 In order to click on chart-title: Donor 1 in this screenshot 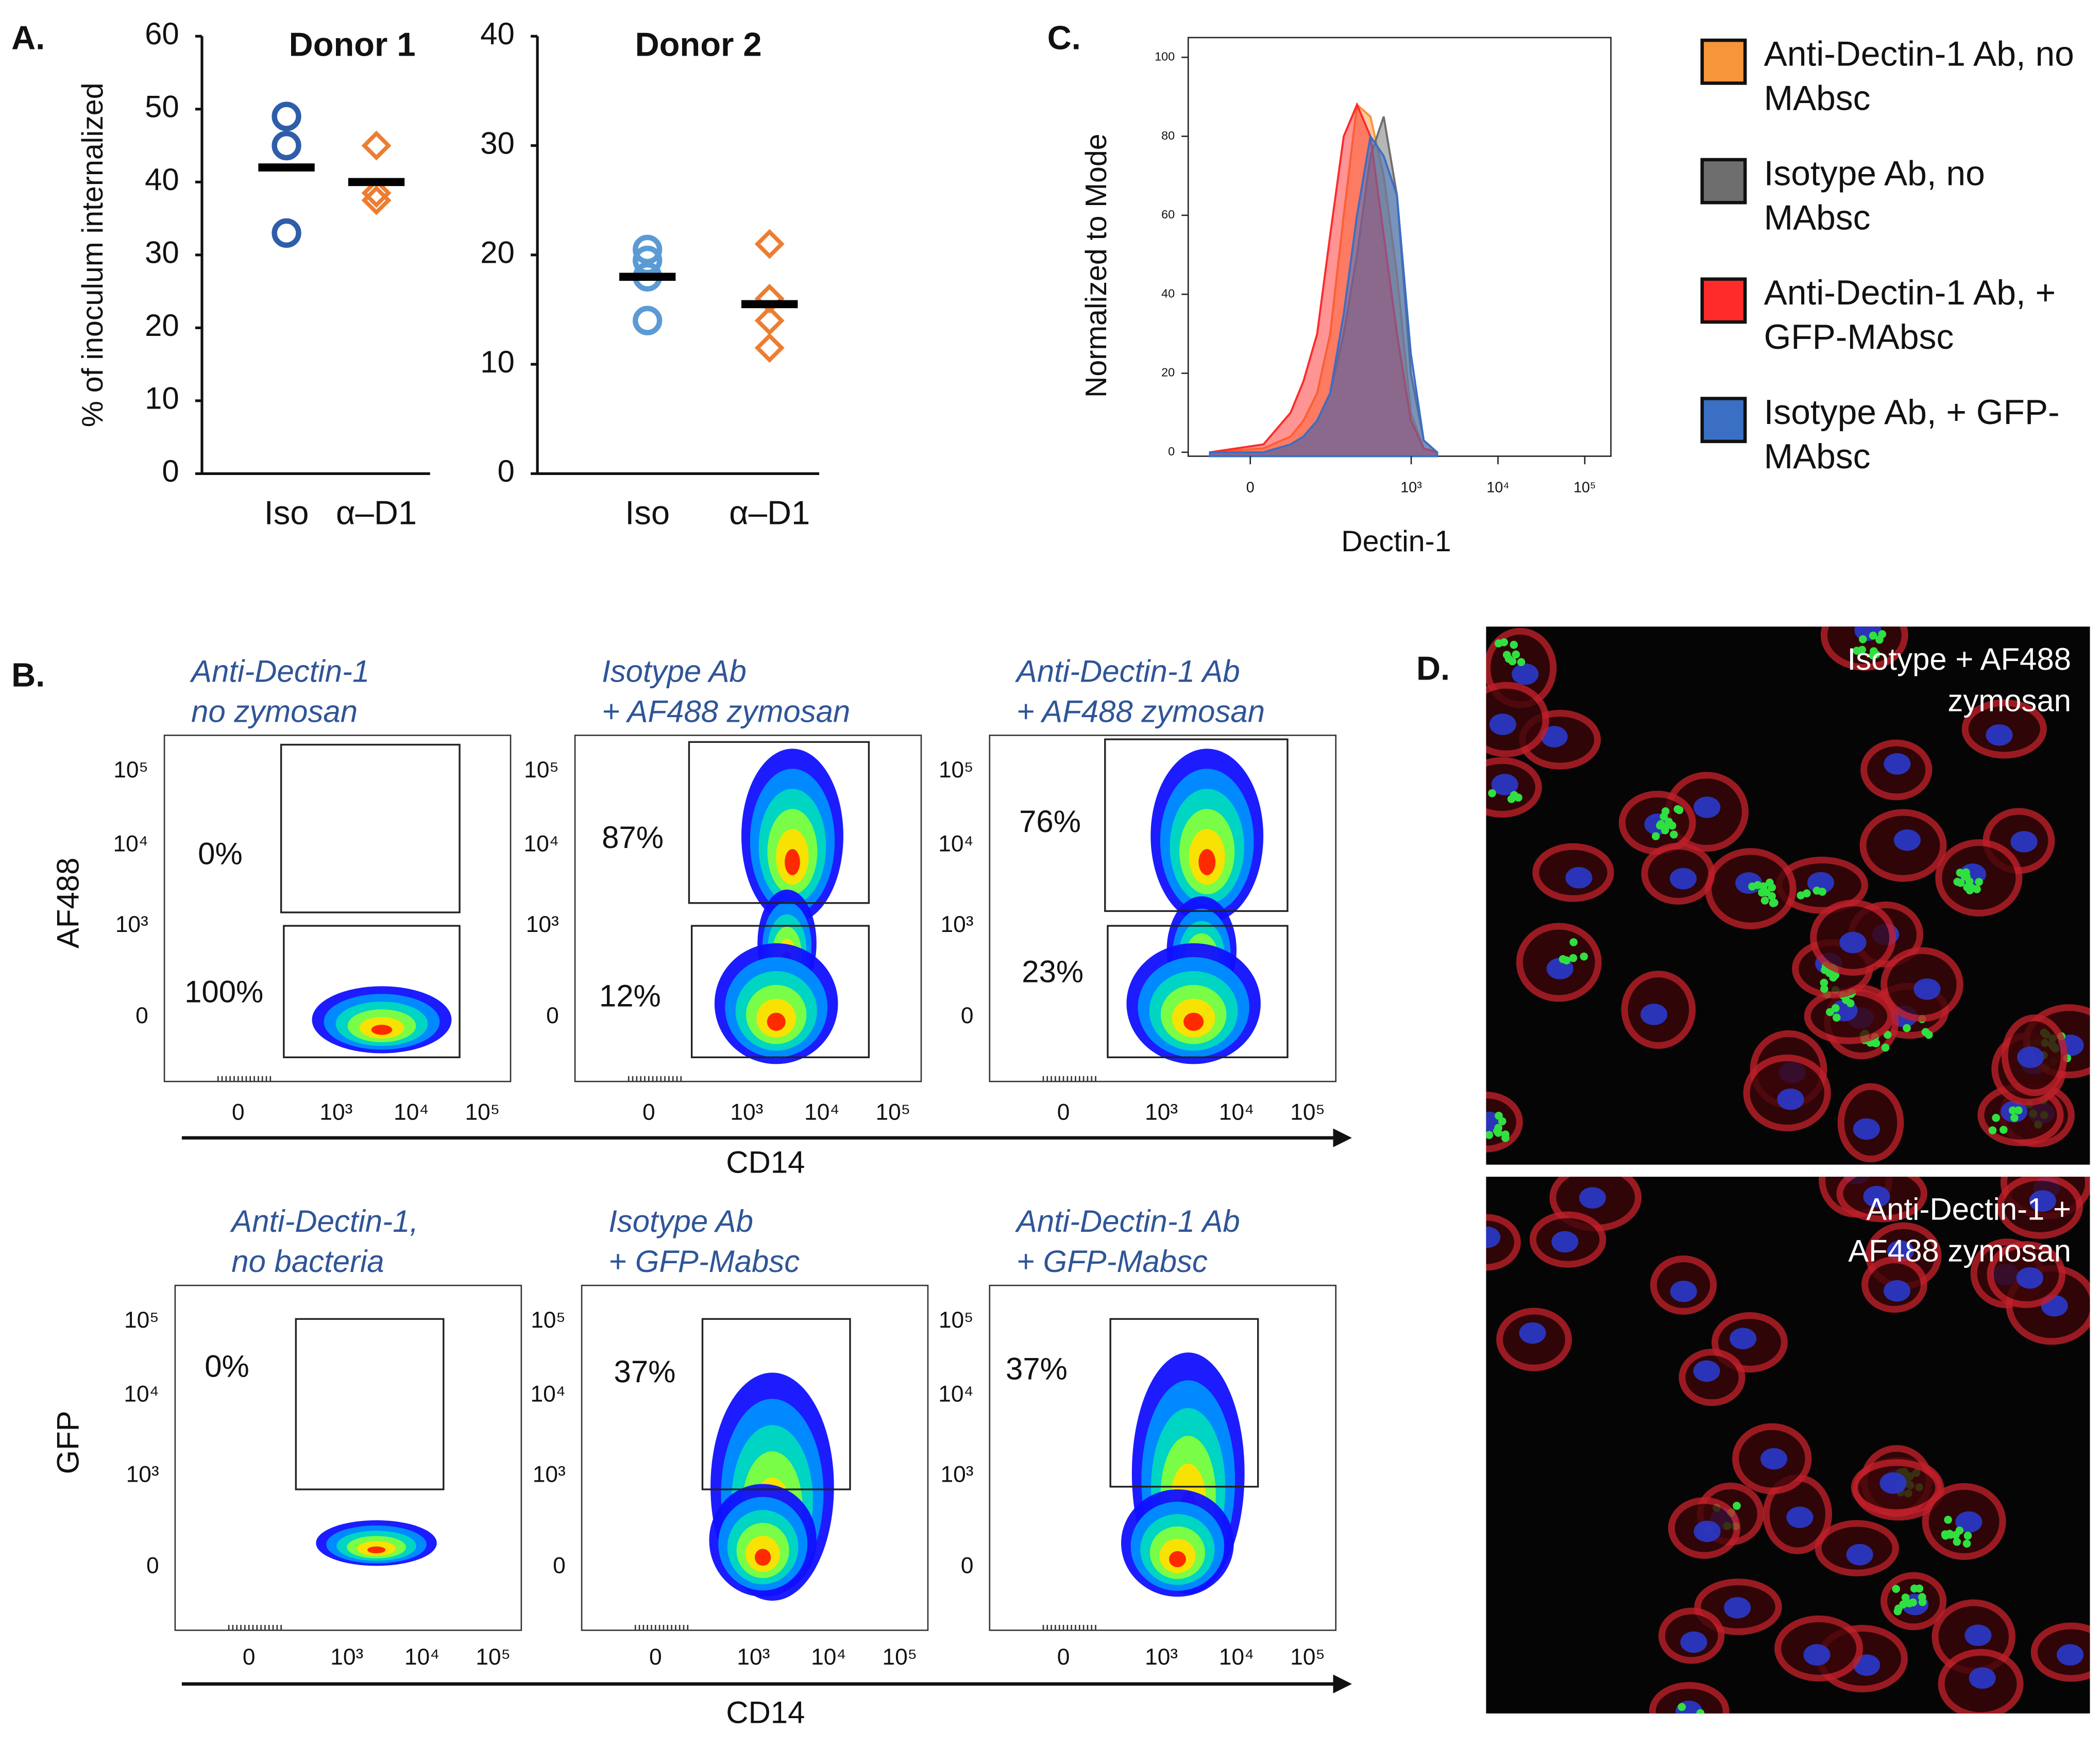, I will do `click(352, 44)`.